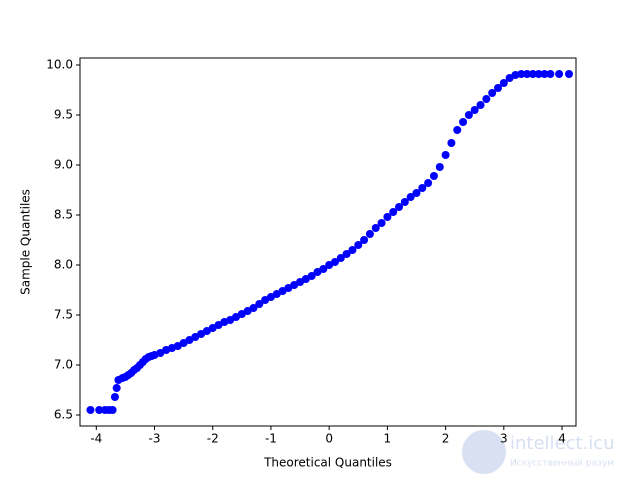 This screenshot has height=480, width=640. Describe the element at coordinates (155, 439) in the screenshot. I see `x-tick-label: -3` at that location.